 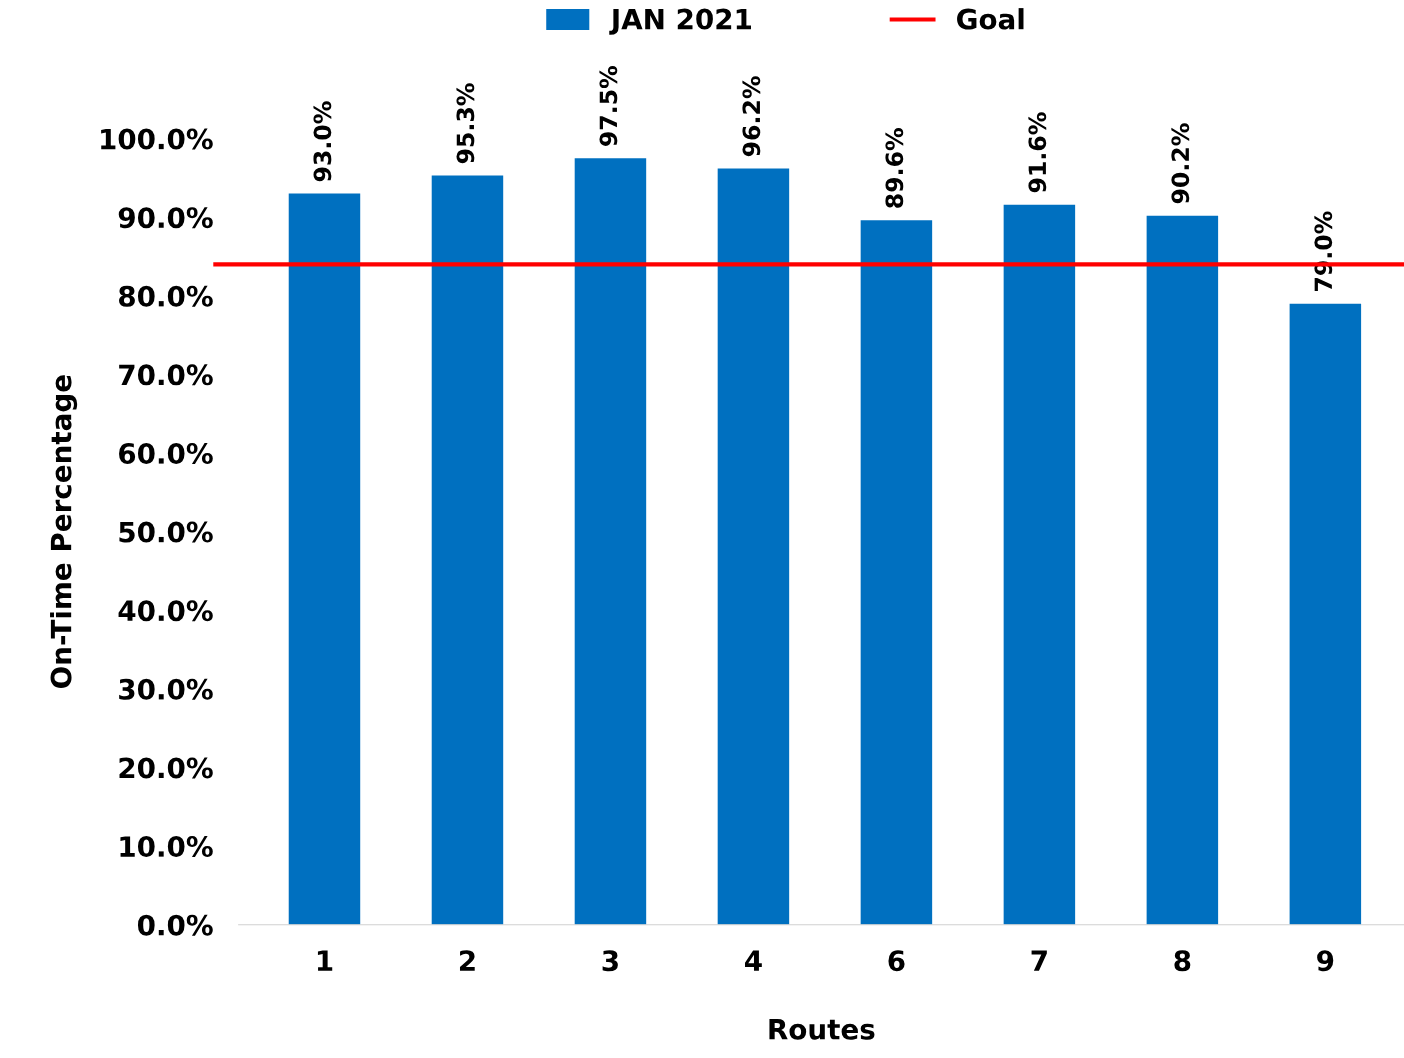 What do you see at coordinates (990, 19) in the screenshot?
I see `legend-label: Goal` at bounding box center [990, 19].